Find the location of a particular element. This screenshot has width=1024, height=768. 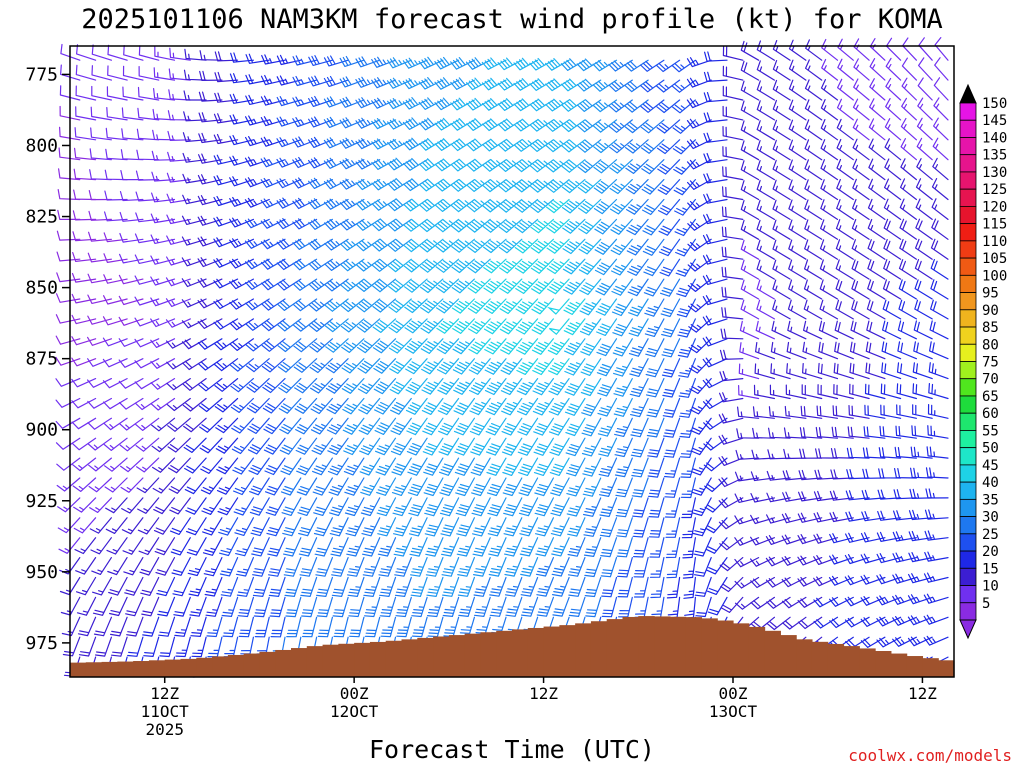

colorbar-label: 20 is located at coordinates (990, 552).